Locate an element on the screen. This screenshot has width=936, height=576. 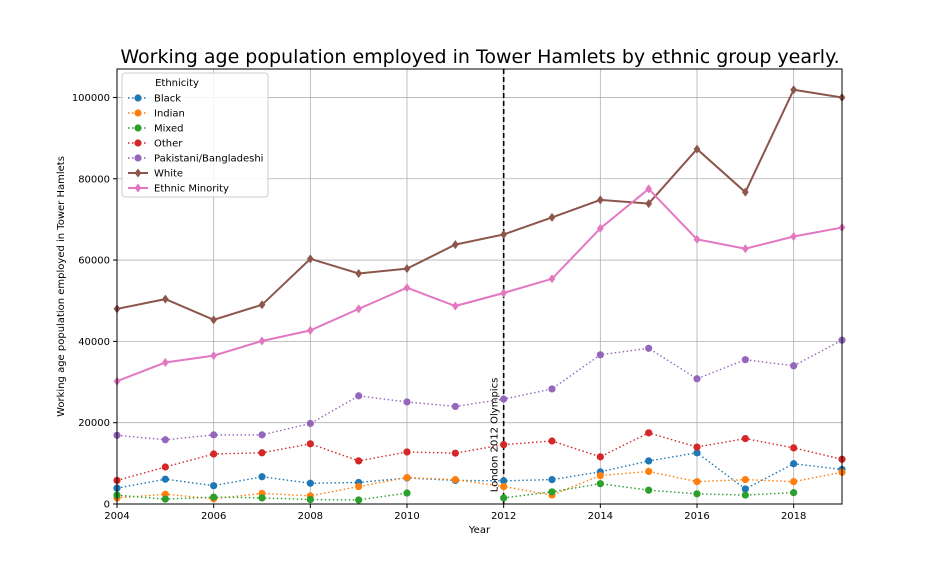
y-tick-label: 60000 is located at coordinates (94, 261).